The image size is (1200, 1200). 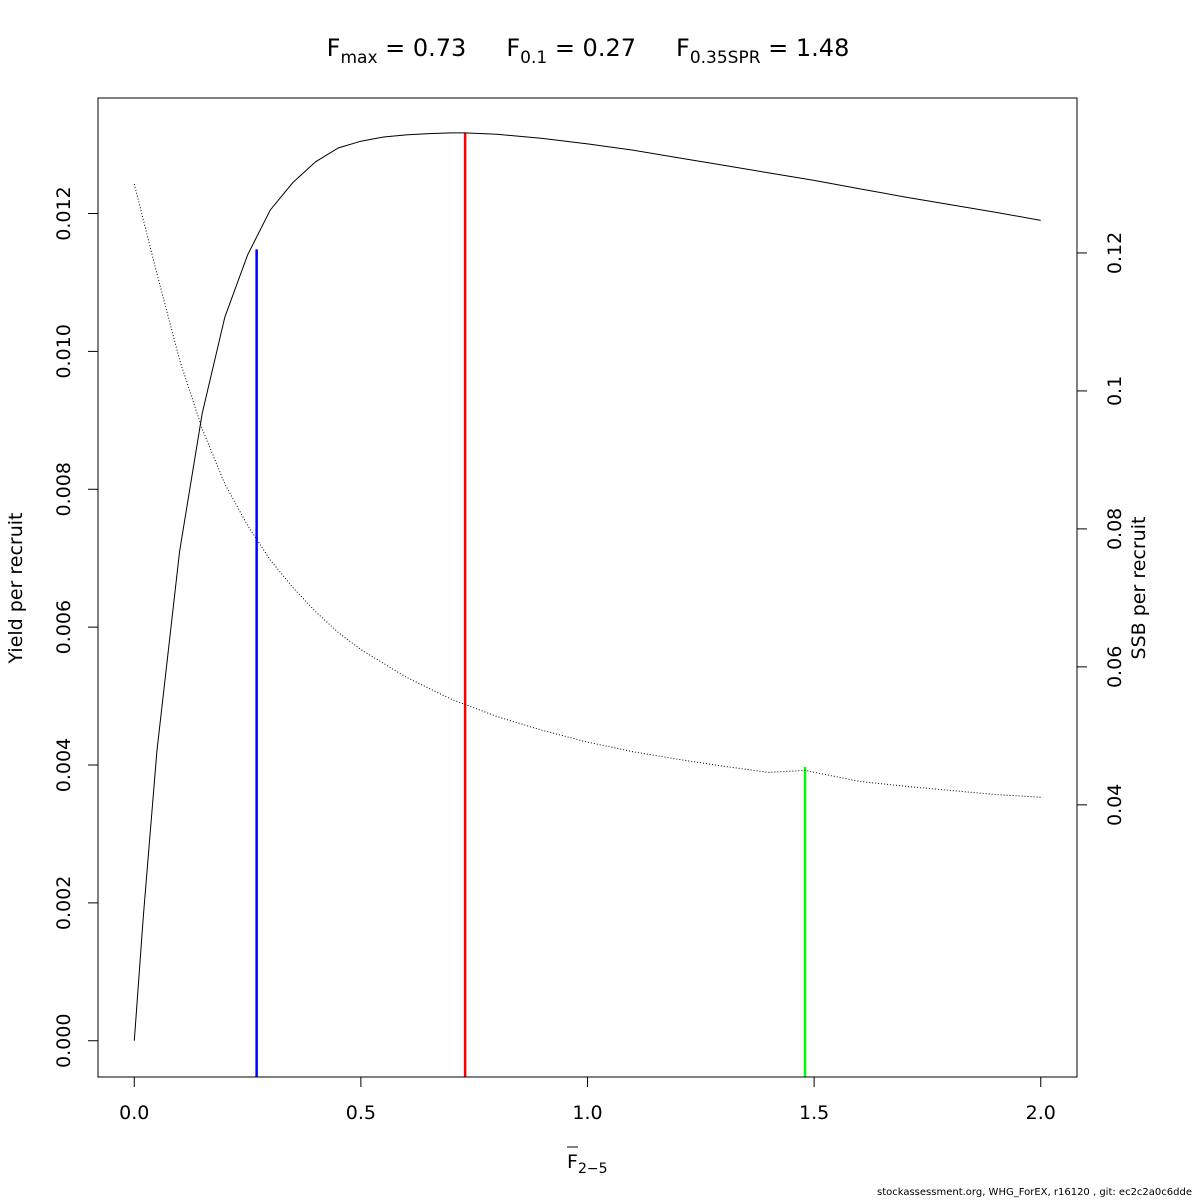 I want to click on x-axis-label: F2−5, so click(x=587, y=1161).